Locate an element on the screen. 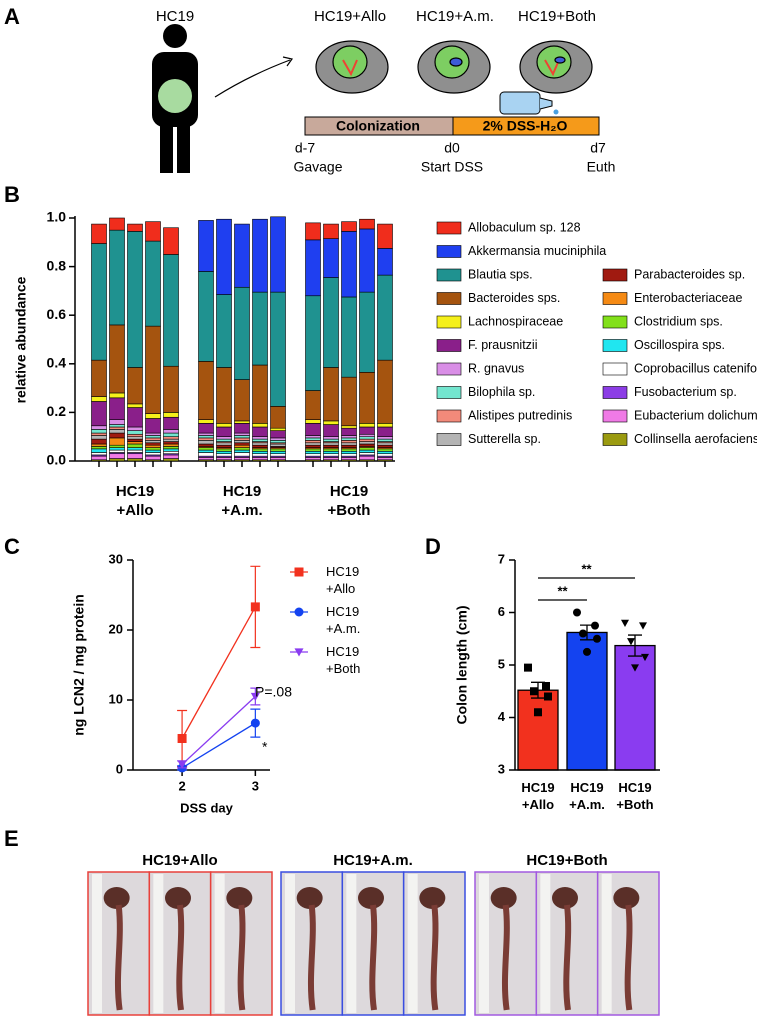  annotation: P=.08 is located at coordinates (273, 692).